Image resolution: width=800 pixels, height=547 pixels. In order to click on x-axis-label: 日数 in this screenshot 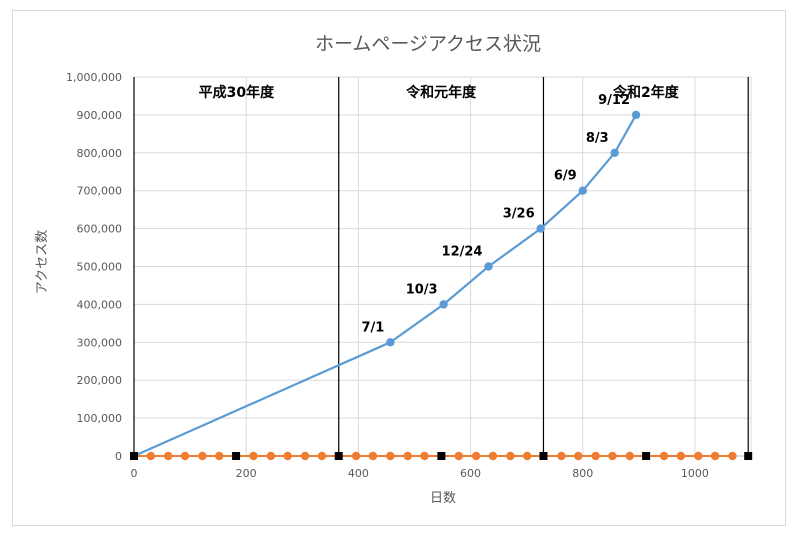, I will do `click(443, 498)`.